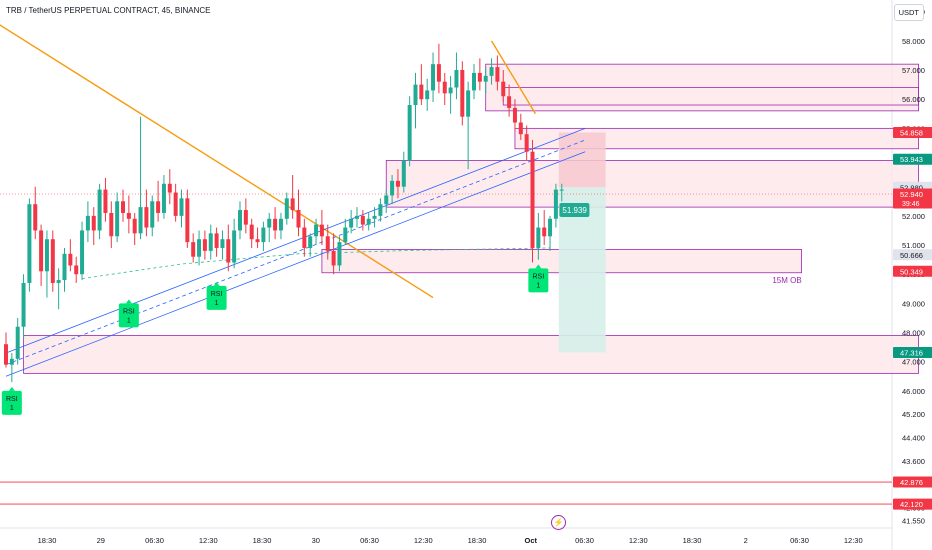 This screenshot has height=550, width=932. I want to click on price-axis-label-text: 42.120, so click(911, 504).